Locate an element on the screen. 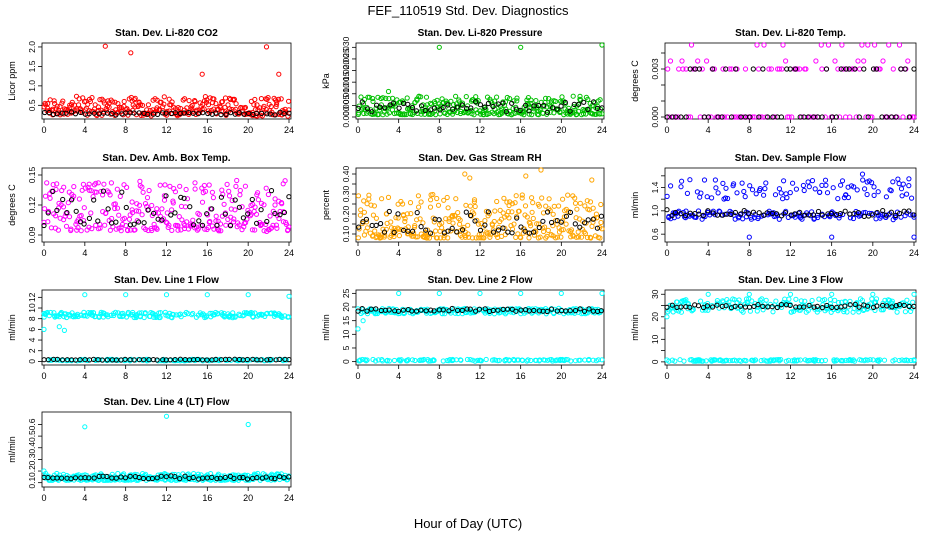 The height and width of the screenshot is (540, 936). y-tick-label: 0.010 is located at coordinates (346, 94).